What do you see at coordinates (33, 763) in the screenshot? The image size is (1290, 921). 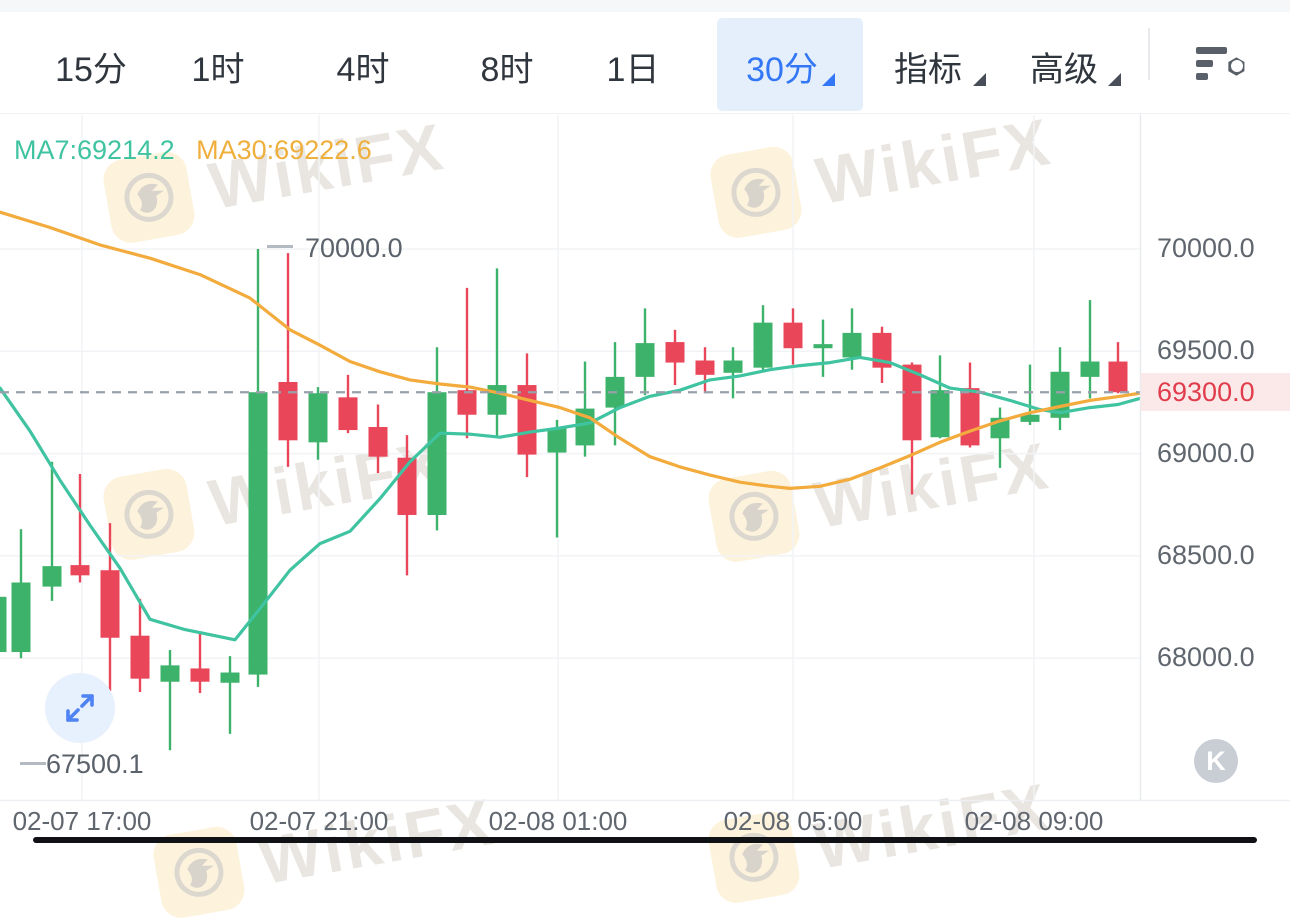 I see `low-marker-dash` at bounding box center [33, 763].